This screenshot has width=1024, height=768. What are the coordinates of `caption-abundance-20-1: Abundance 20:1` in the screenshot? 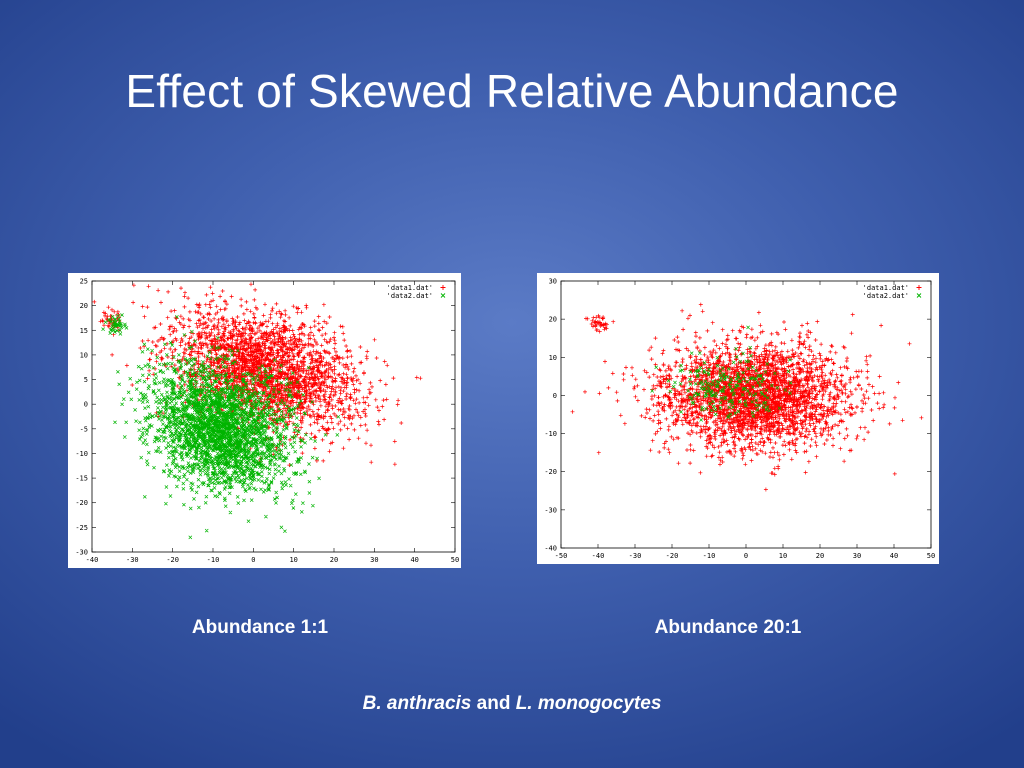 It's located at (728, 627).